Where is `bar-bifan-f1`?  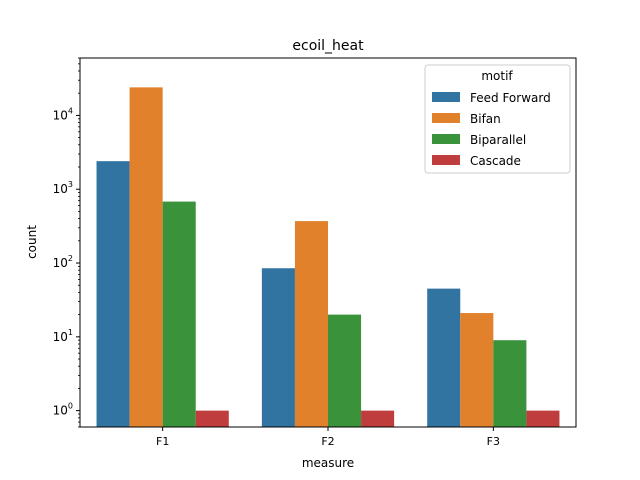 bar-bifan-f1 is located at coordinates (146, 257).